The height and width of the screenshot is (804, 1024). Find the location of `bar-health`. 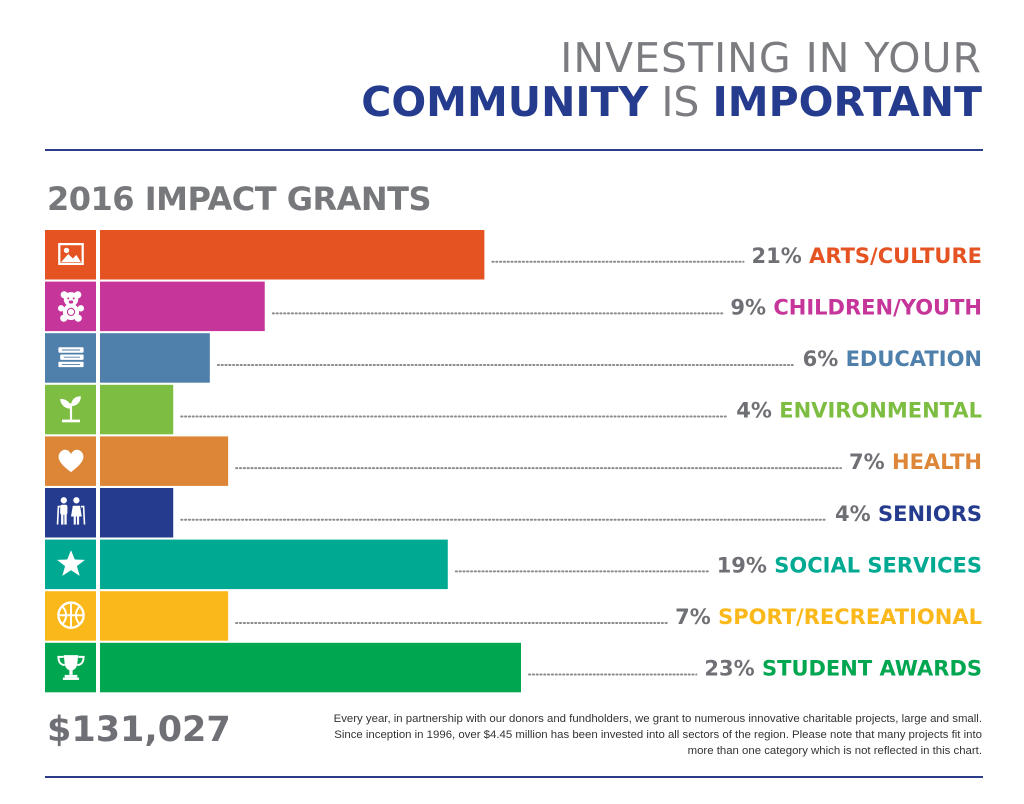

bar-health is located at coordinates (164, 461).